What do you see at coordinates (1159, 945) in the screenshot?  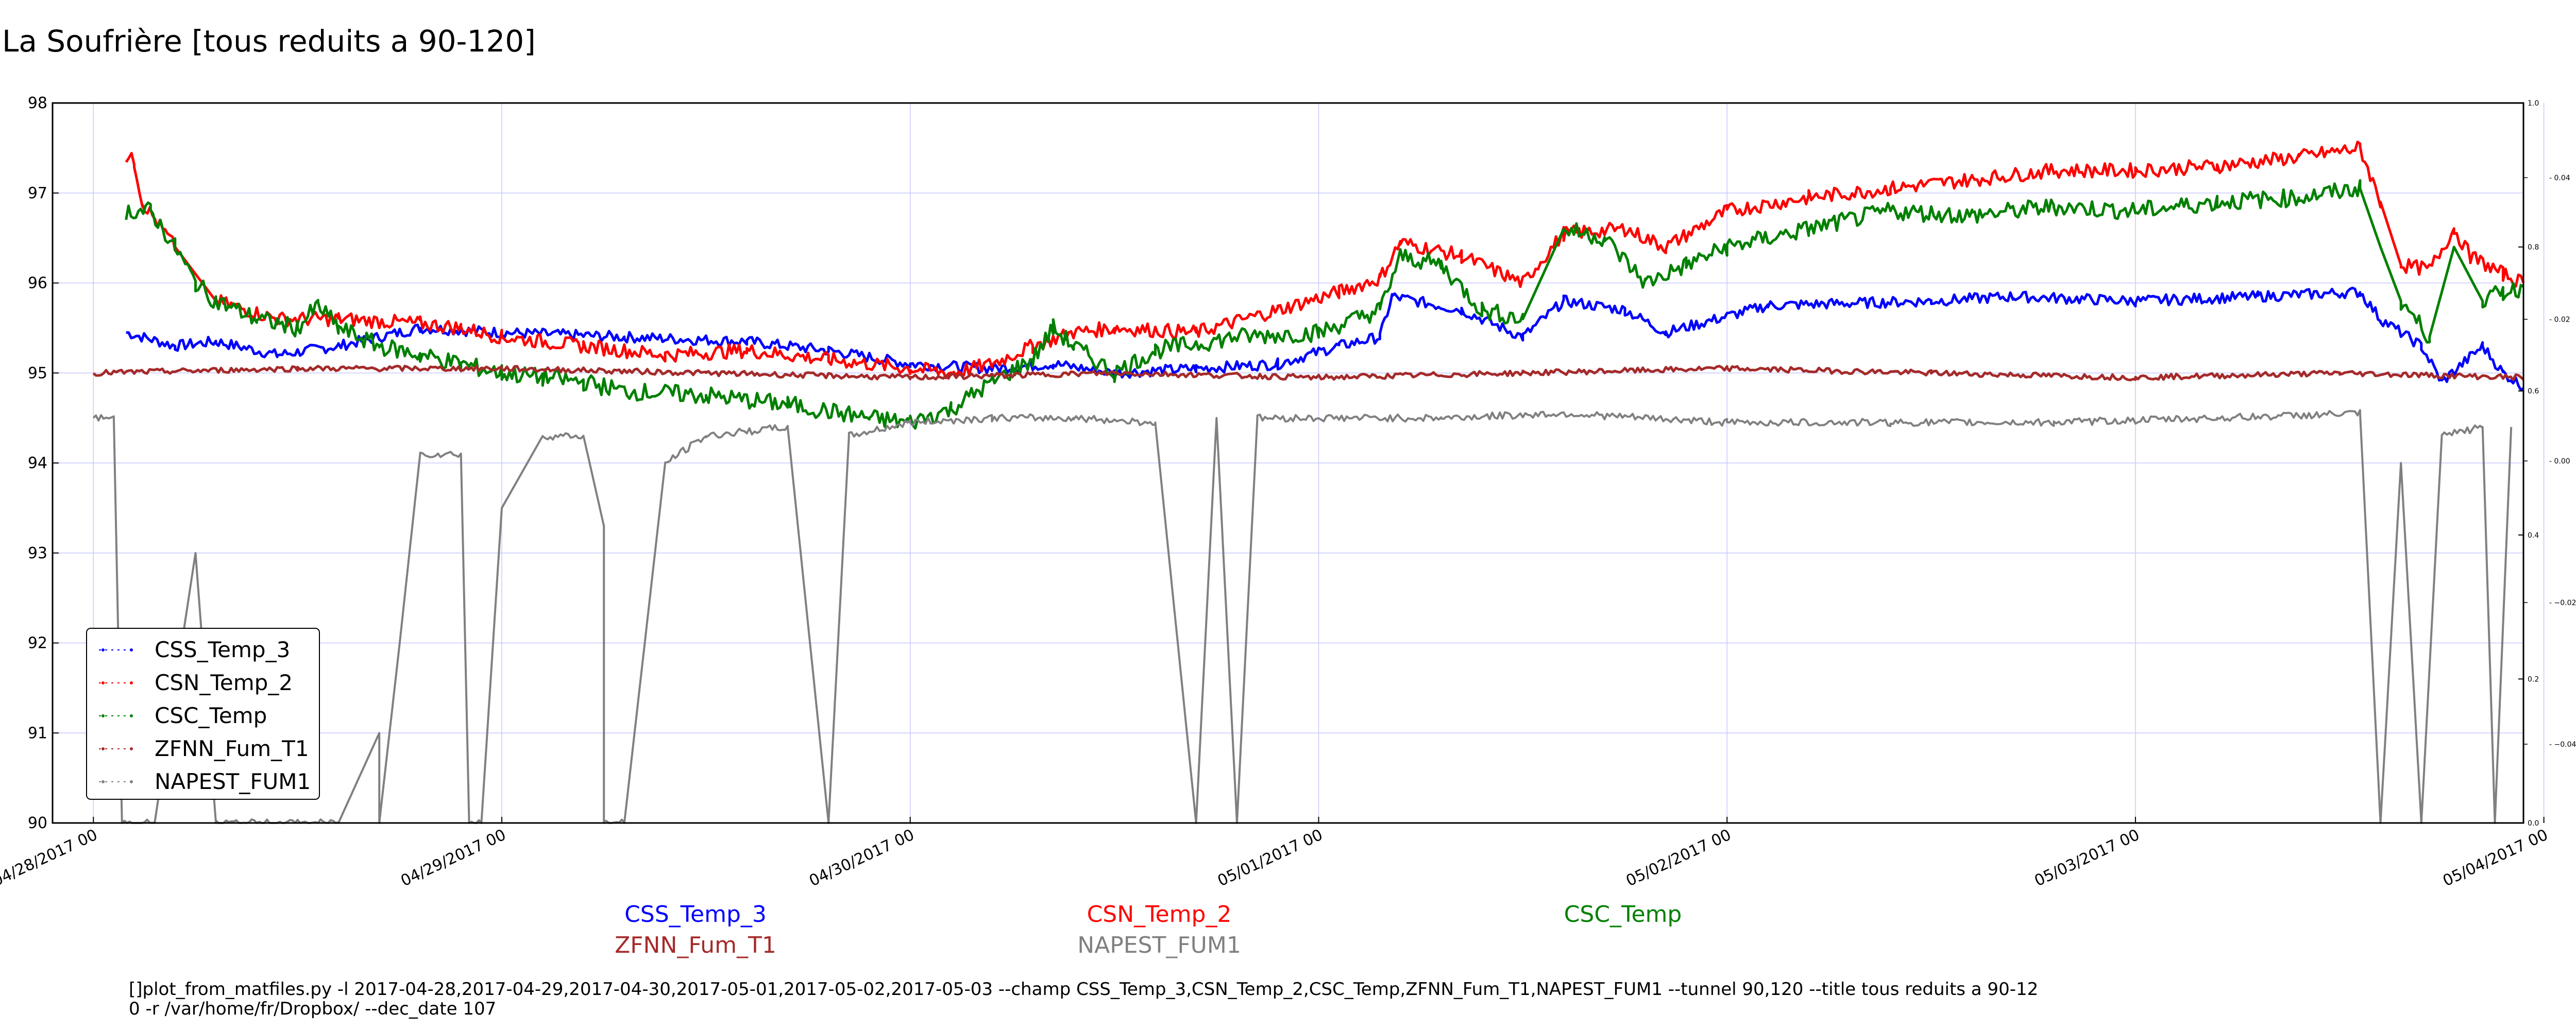 I see `series-label-napest-fum1: NAPEST_FUM1` at bounding box center [1159, 945].